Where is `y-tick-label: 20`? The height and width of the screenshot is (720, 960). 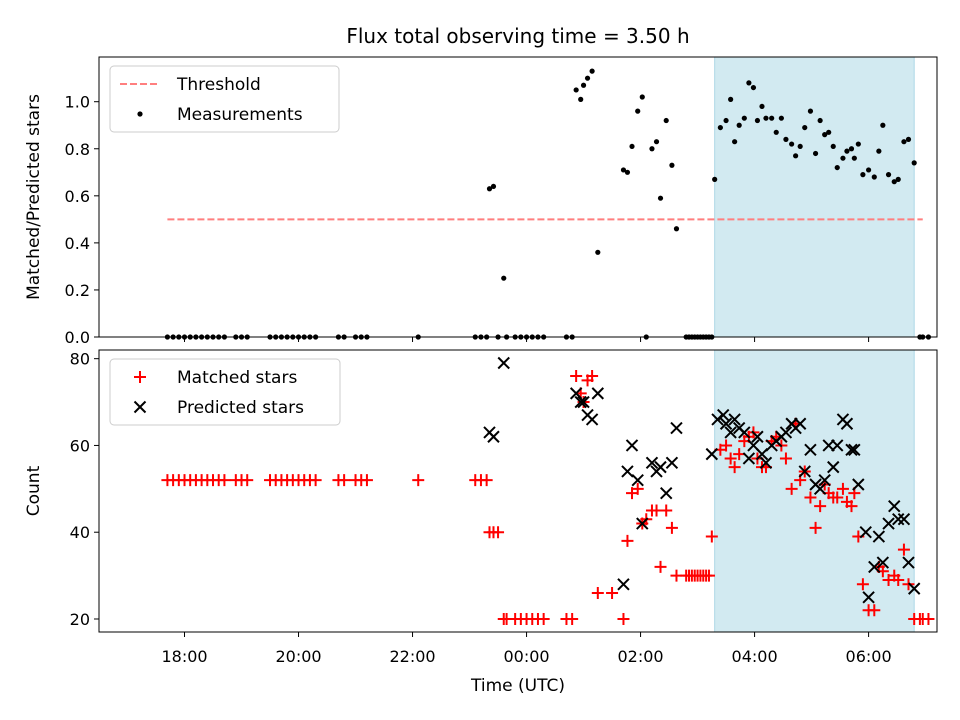 y-tick-label: 20 is located at coordinates (80, 619).